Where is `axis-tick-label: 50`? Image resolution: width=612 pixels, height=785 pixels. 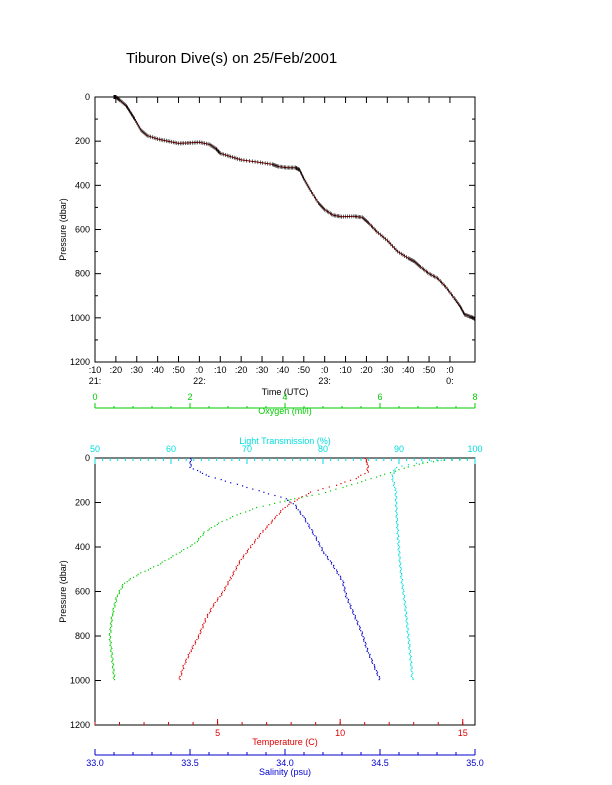
axis-tick-label: 50 is located at coordinates (95, 449).